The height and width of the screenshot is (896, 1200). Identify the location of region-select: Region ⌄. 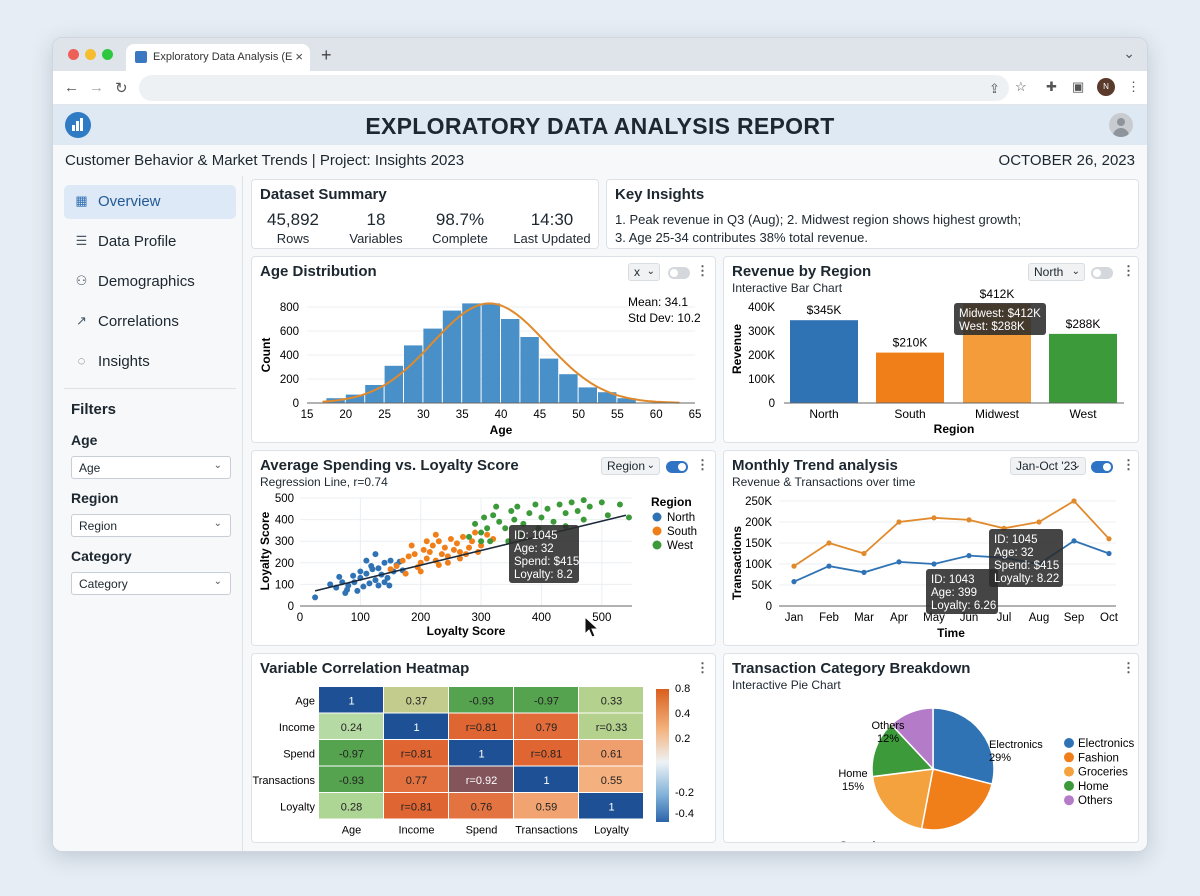
(151, 525).